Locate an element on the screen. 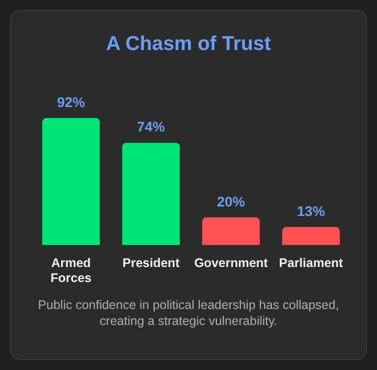  data-label: 13% is located at coordinates (311, 210).